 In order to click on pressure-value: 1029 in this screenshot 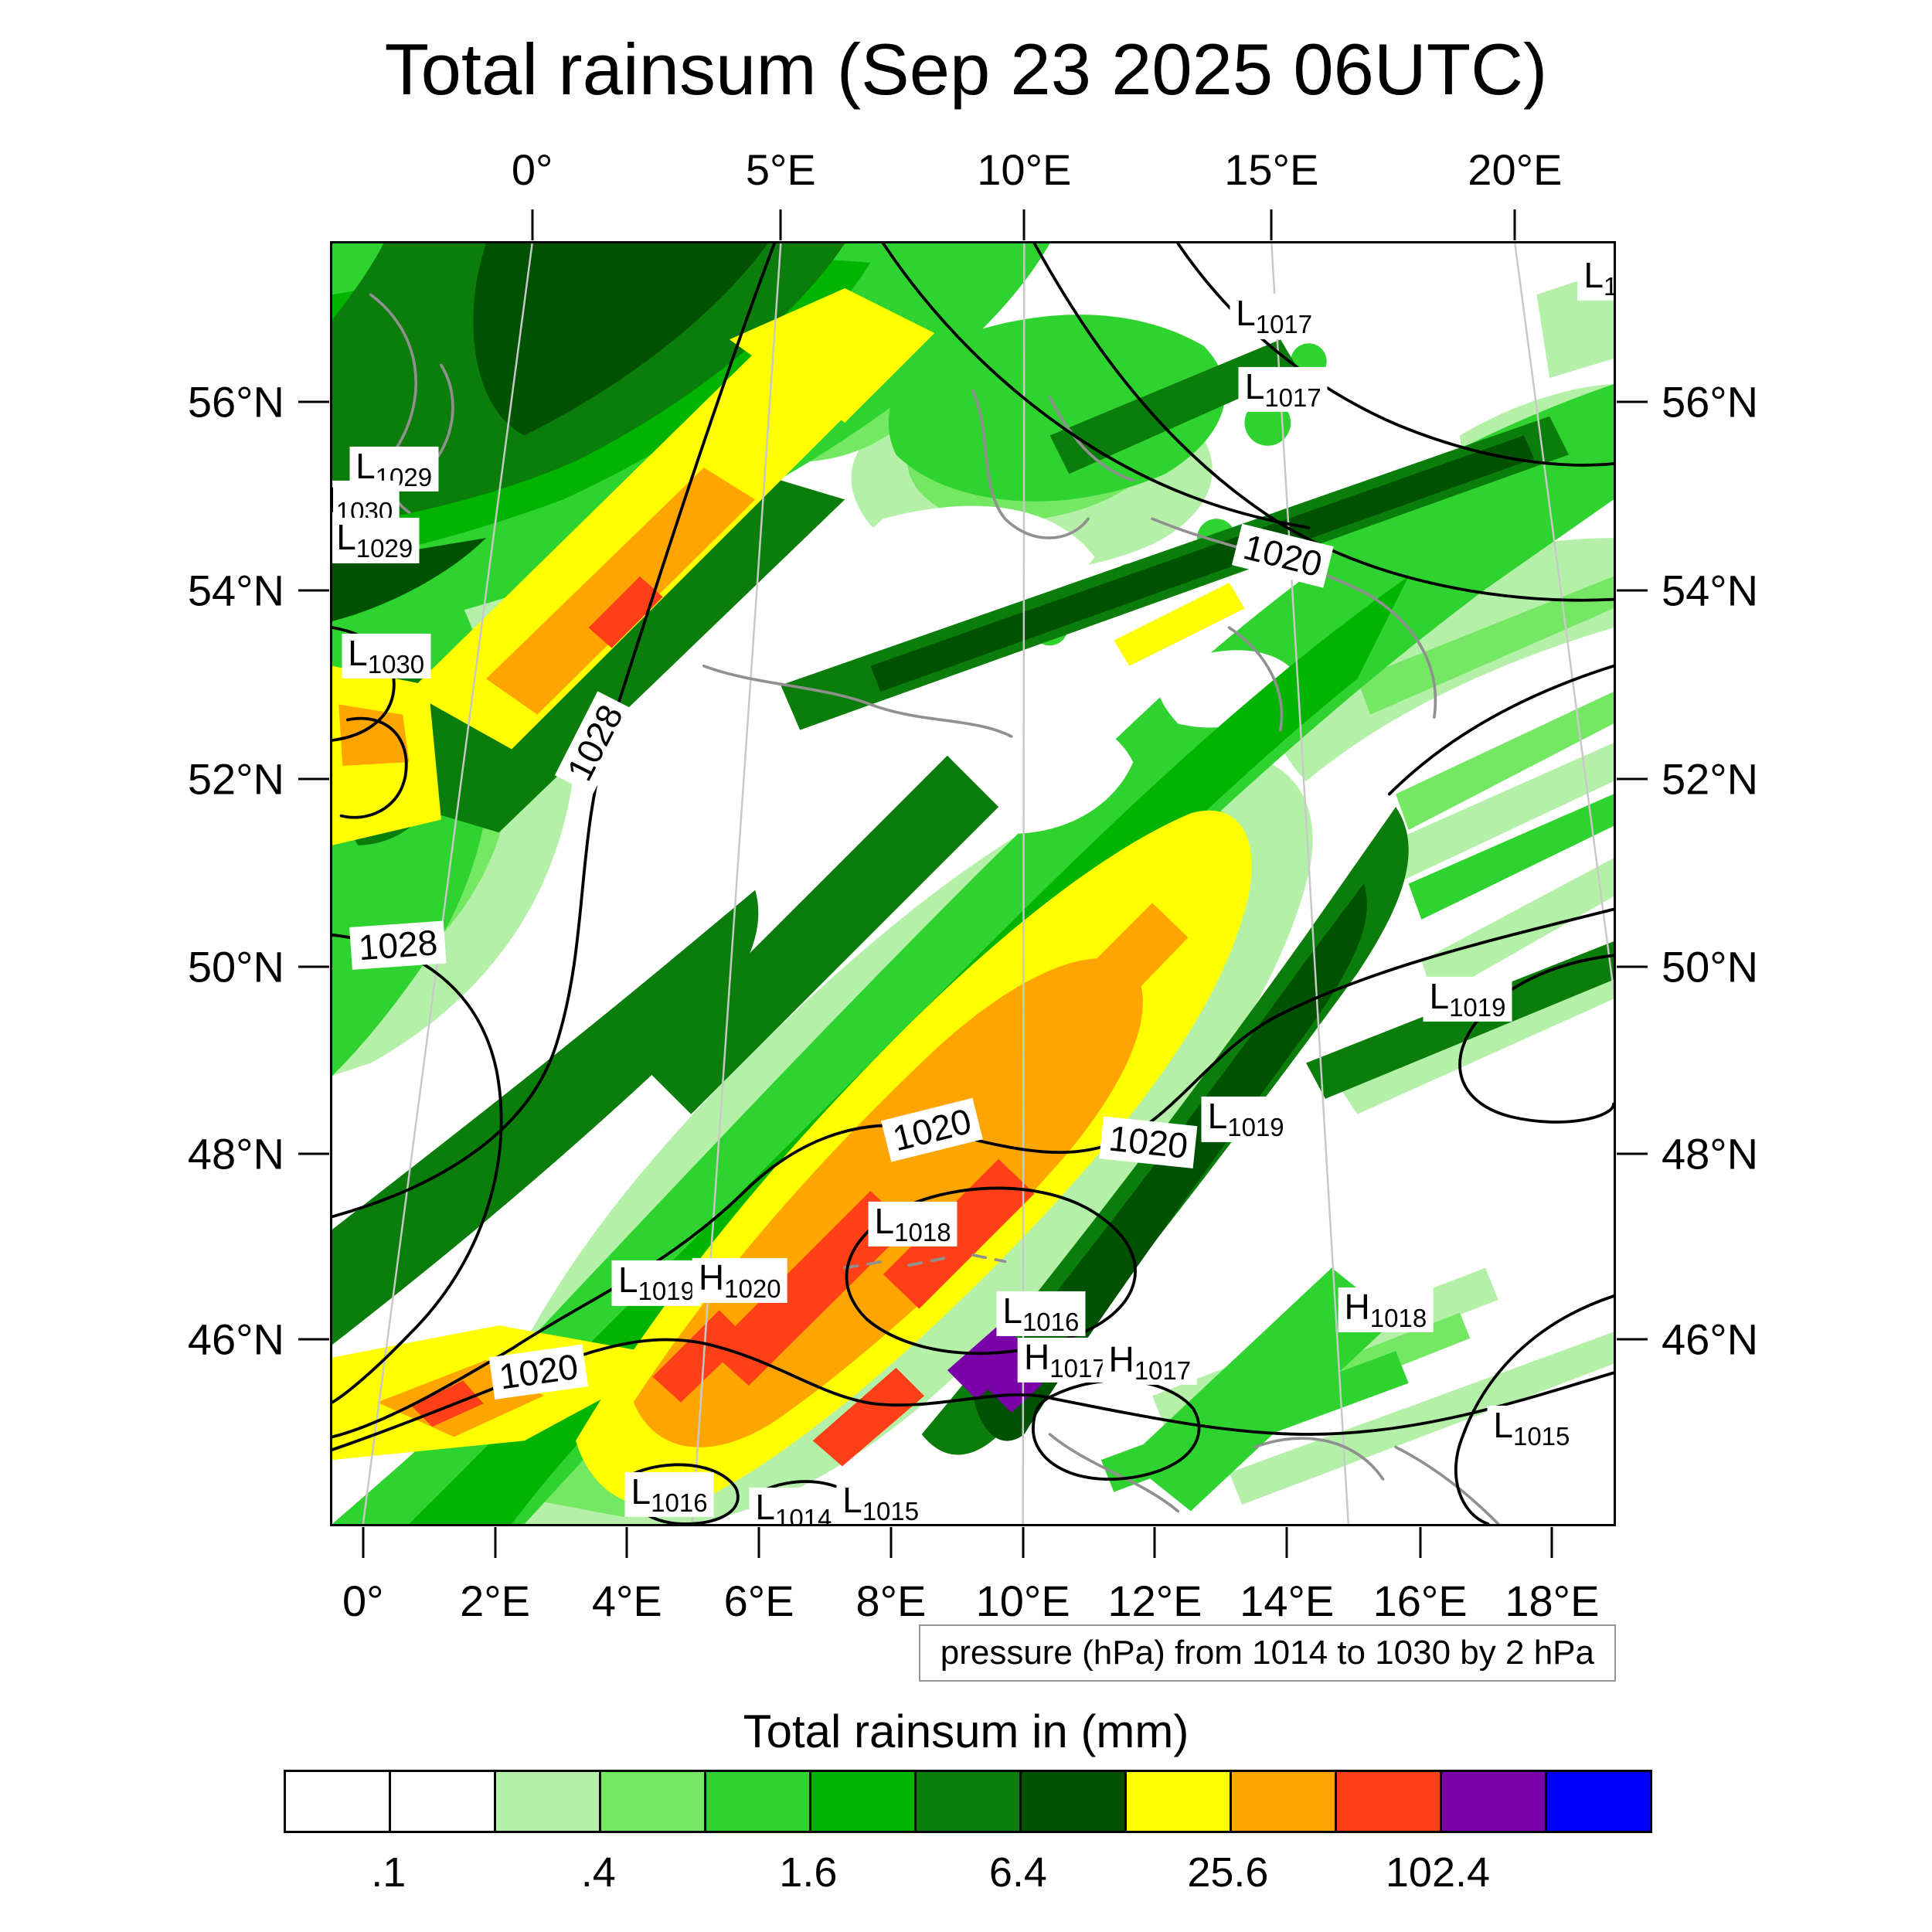, I will do `click(384, 549)`.